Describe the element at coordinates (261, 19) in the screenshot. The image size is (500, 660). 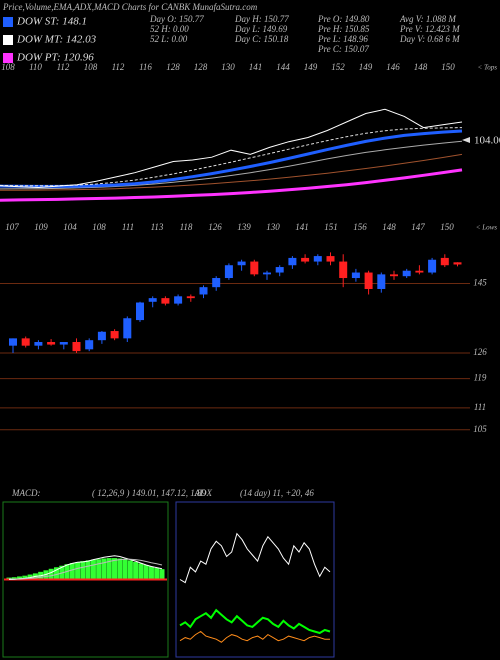
I see `stat: Day H: 150.77` at that location.